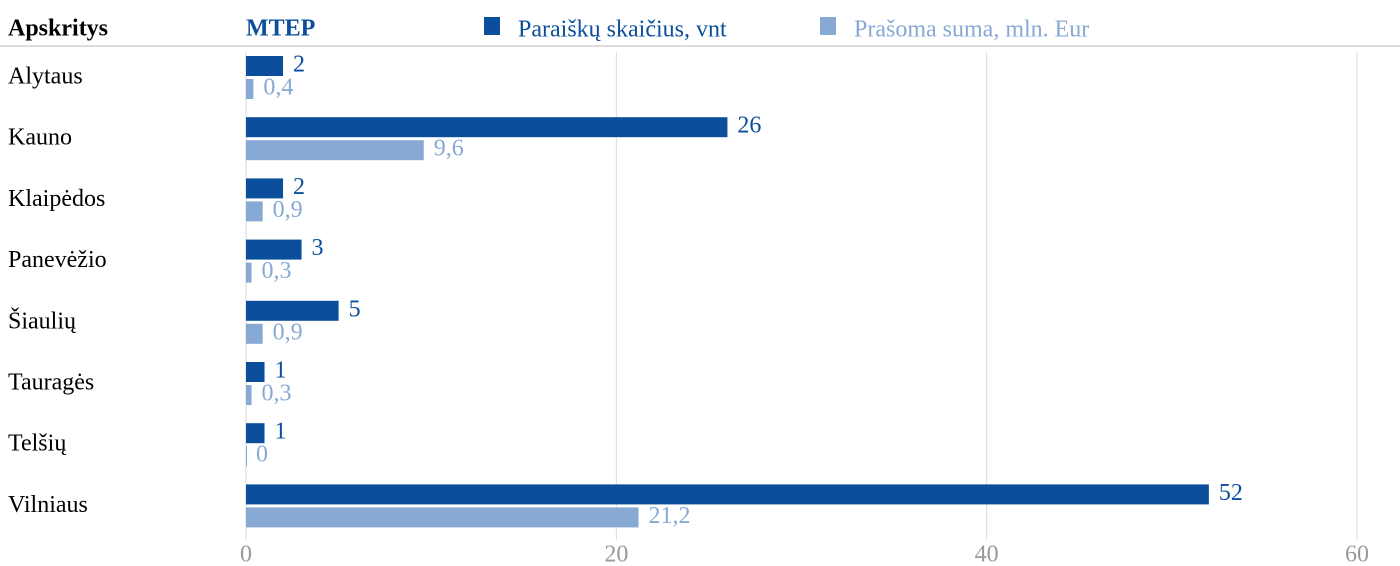  Describe the element at coordinates (749, 126) in the screenshot. I see `data-label: 26` at that location.